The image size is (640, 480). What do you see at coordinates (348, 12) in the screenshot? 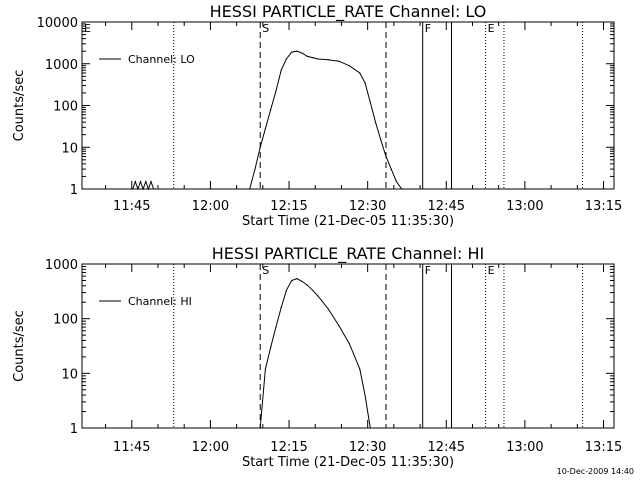
I see `chart-title: HESSI PARTICLE_RATE Channel: LO` at bounding box center [348, 12].